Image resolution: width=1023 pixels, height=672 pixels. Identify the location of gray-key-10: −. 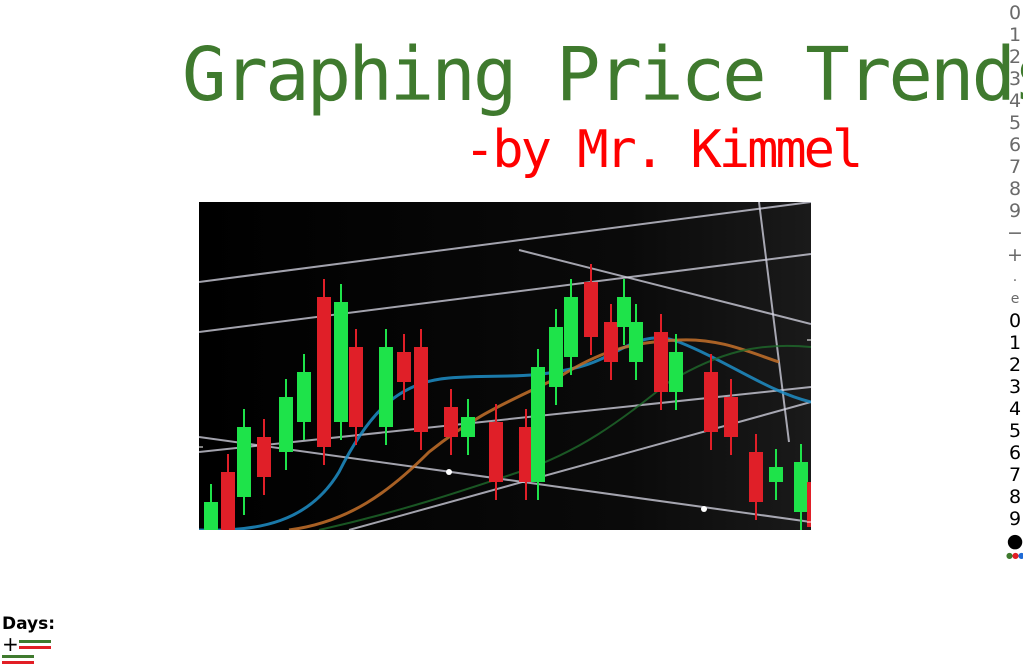
(1015, 233).